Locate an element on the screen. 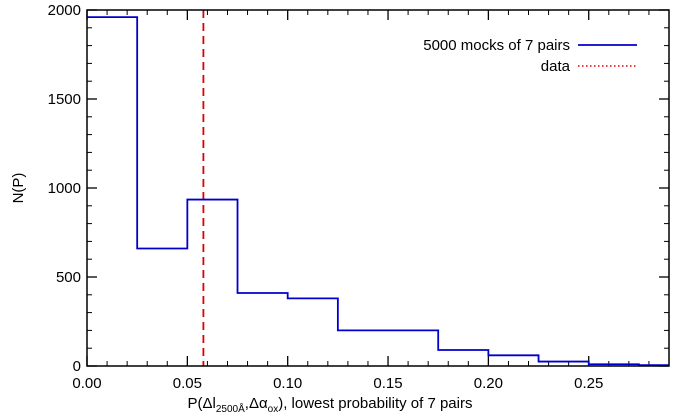 This screenshot has width=676, height=419. x-tick-label: 0.15 is located at coordinates (387, 383).